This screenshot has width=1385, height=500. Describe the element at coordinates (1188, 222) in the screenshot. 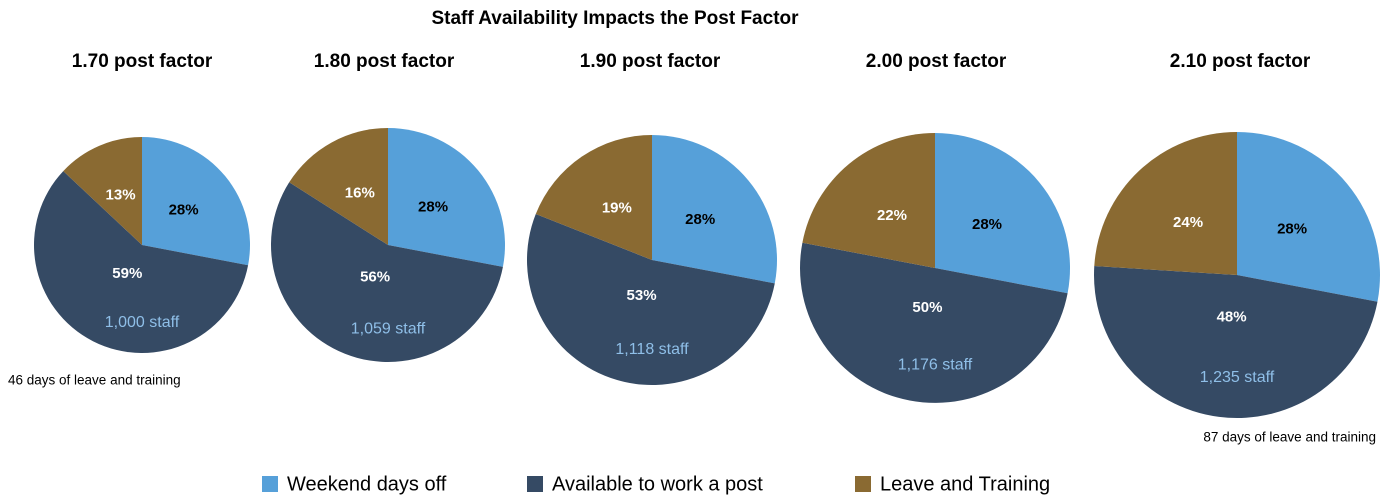

I see `slice-label: 24%` at that location.